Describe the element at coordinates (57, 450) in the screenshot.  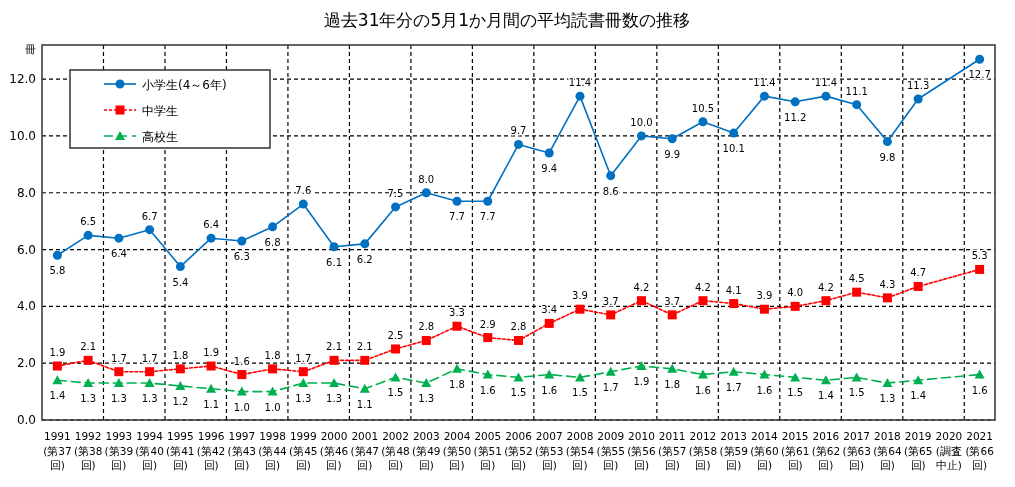
I see `x-tick-label: 1991(第37回)` at that location.